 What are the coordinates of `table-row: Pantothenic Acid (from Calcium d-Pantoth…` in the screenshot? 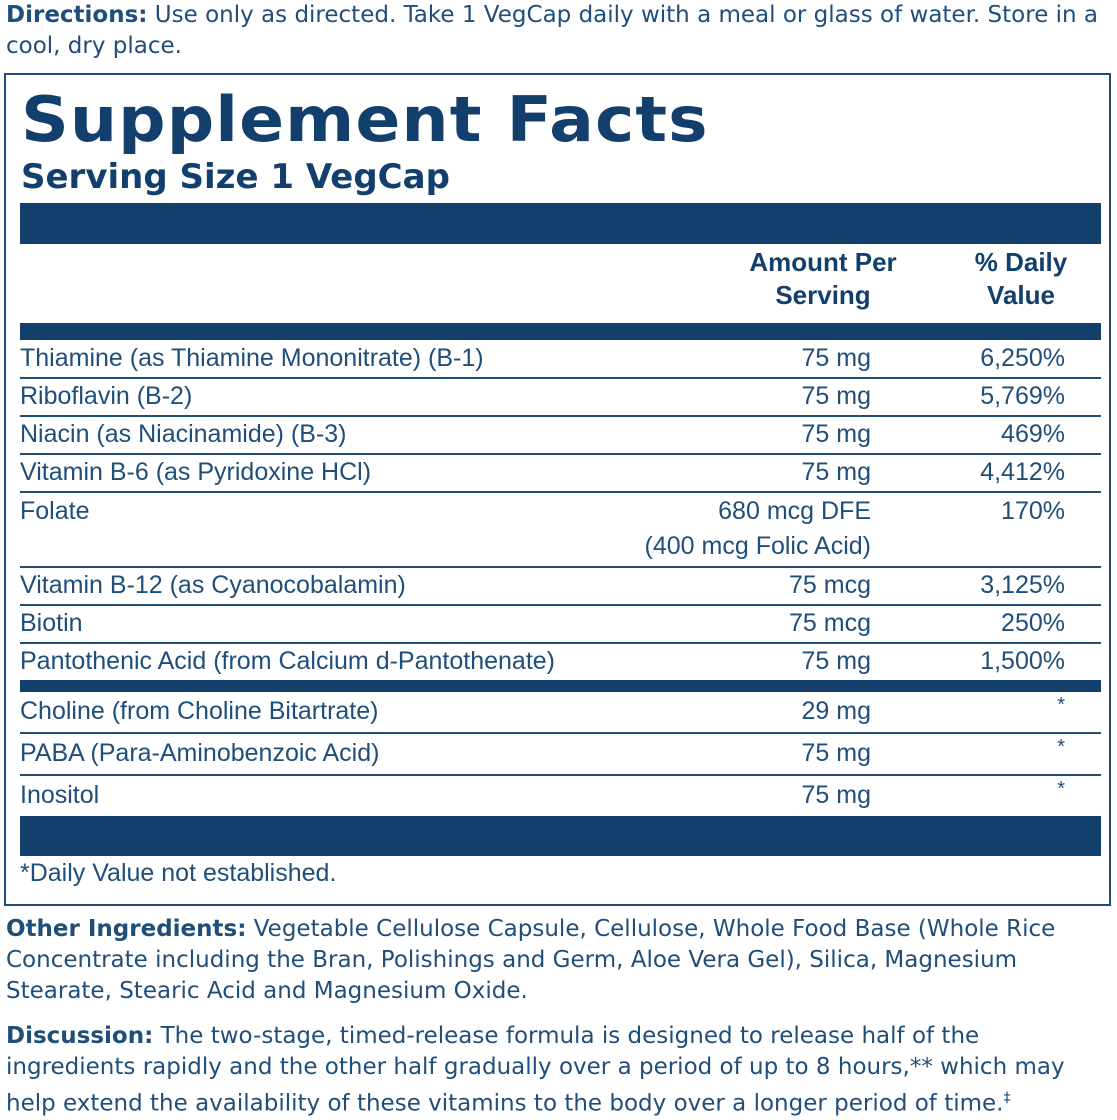 It's located at (560, 661).